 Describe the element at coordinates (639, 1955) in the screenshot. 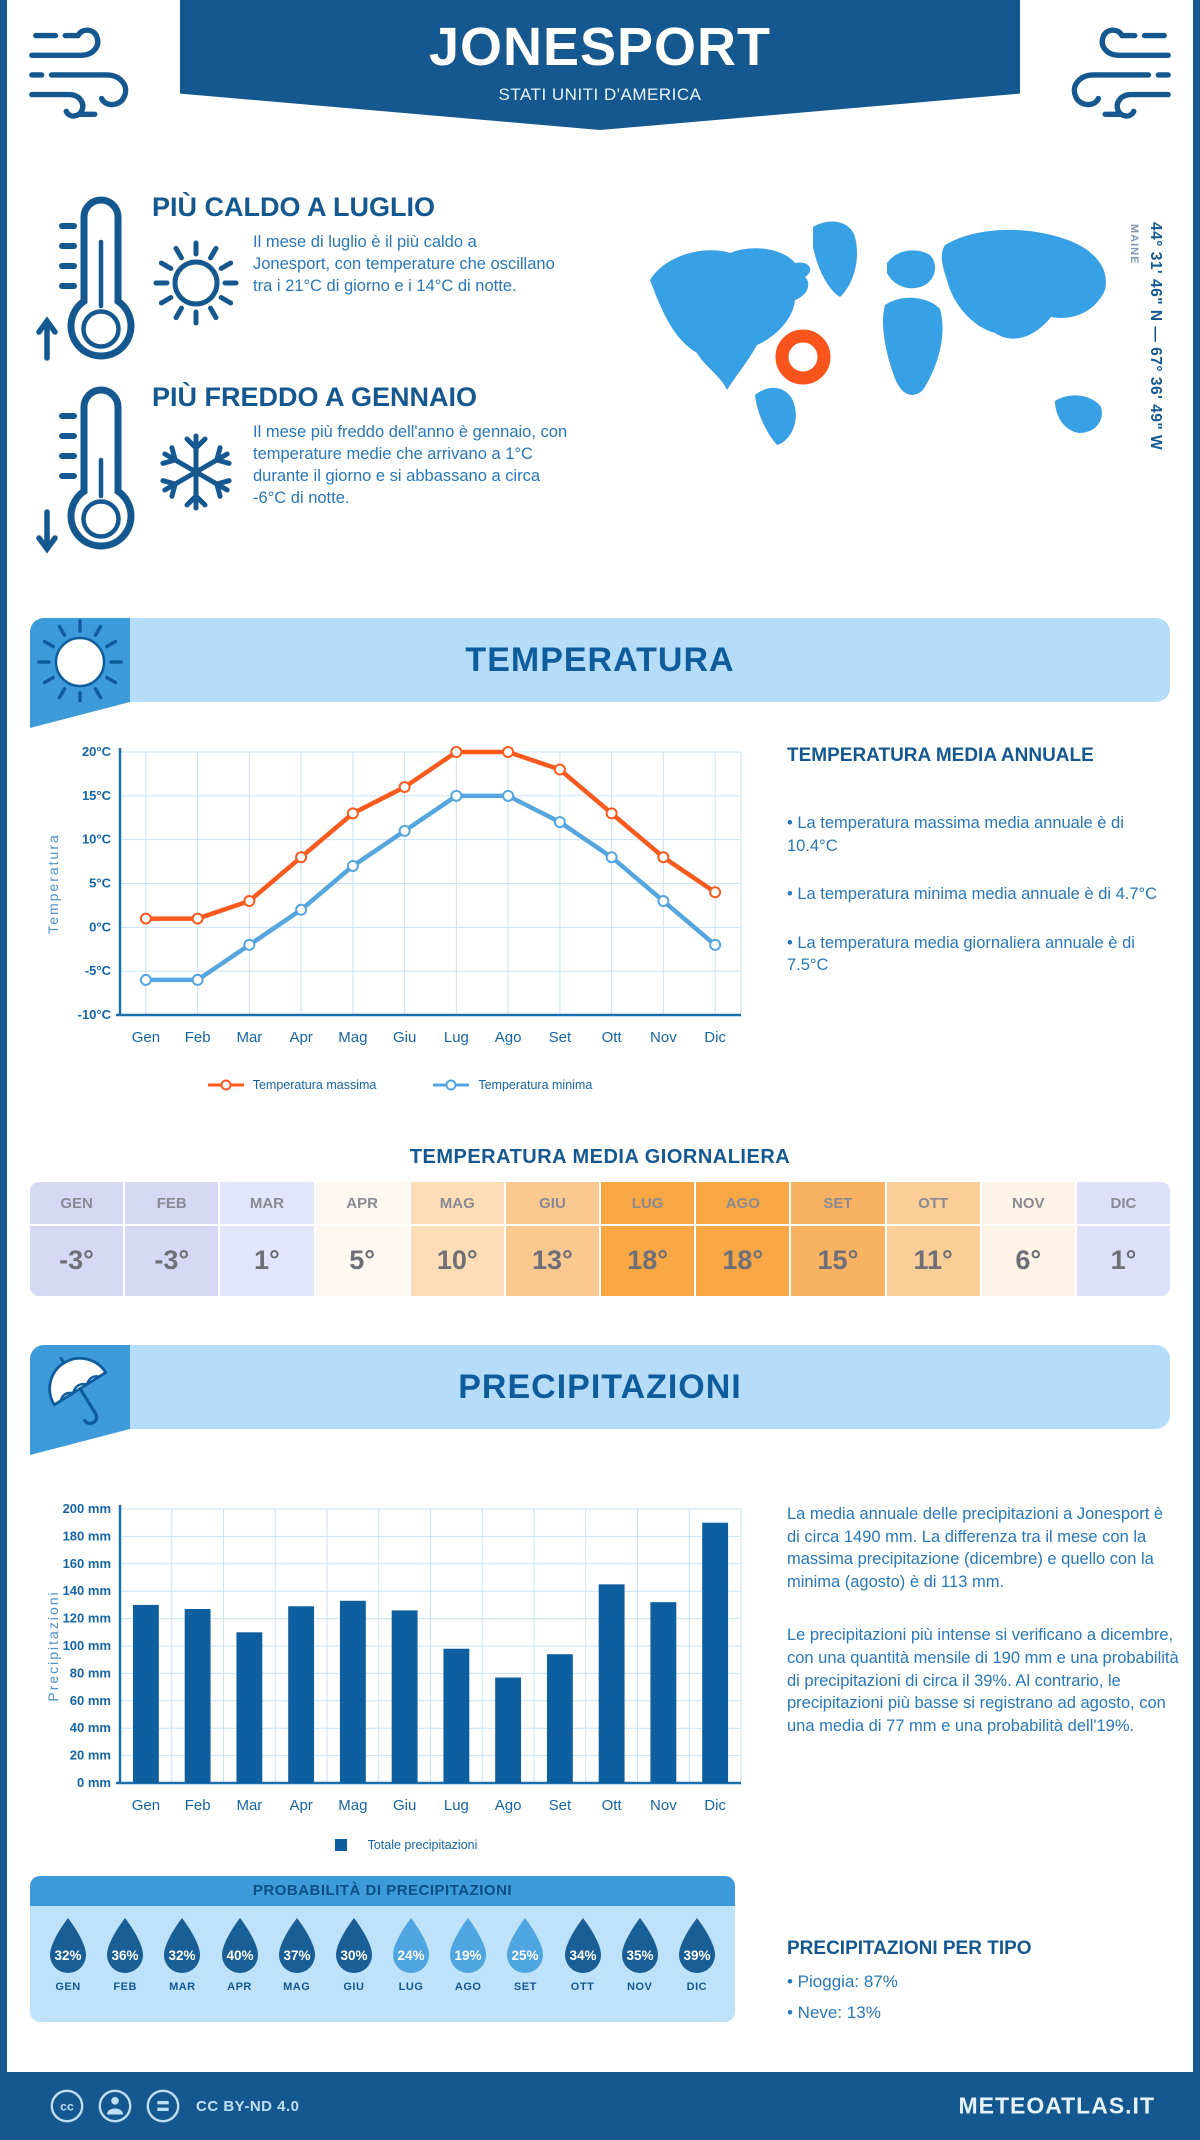

I see `svg-text: 35%` at that location.